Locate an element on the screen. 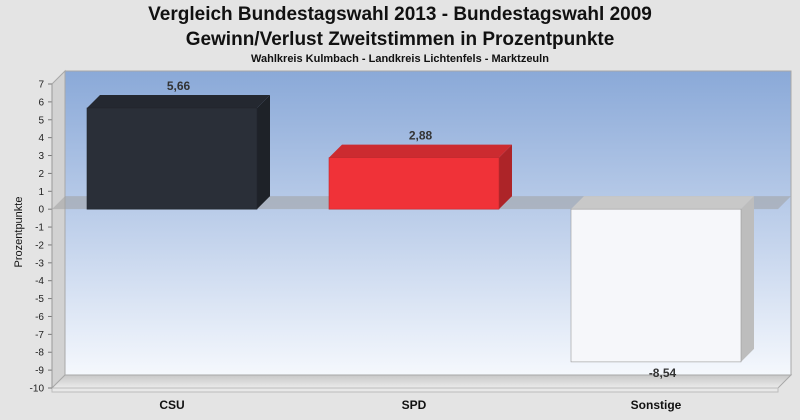 The width and height of the screenshot is (800, 420). data-label: -8,54 is located at coordinates (663, 373).